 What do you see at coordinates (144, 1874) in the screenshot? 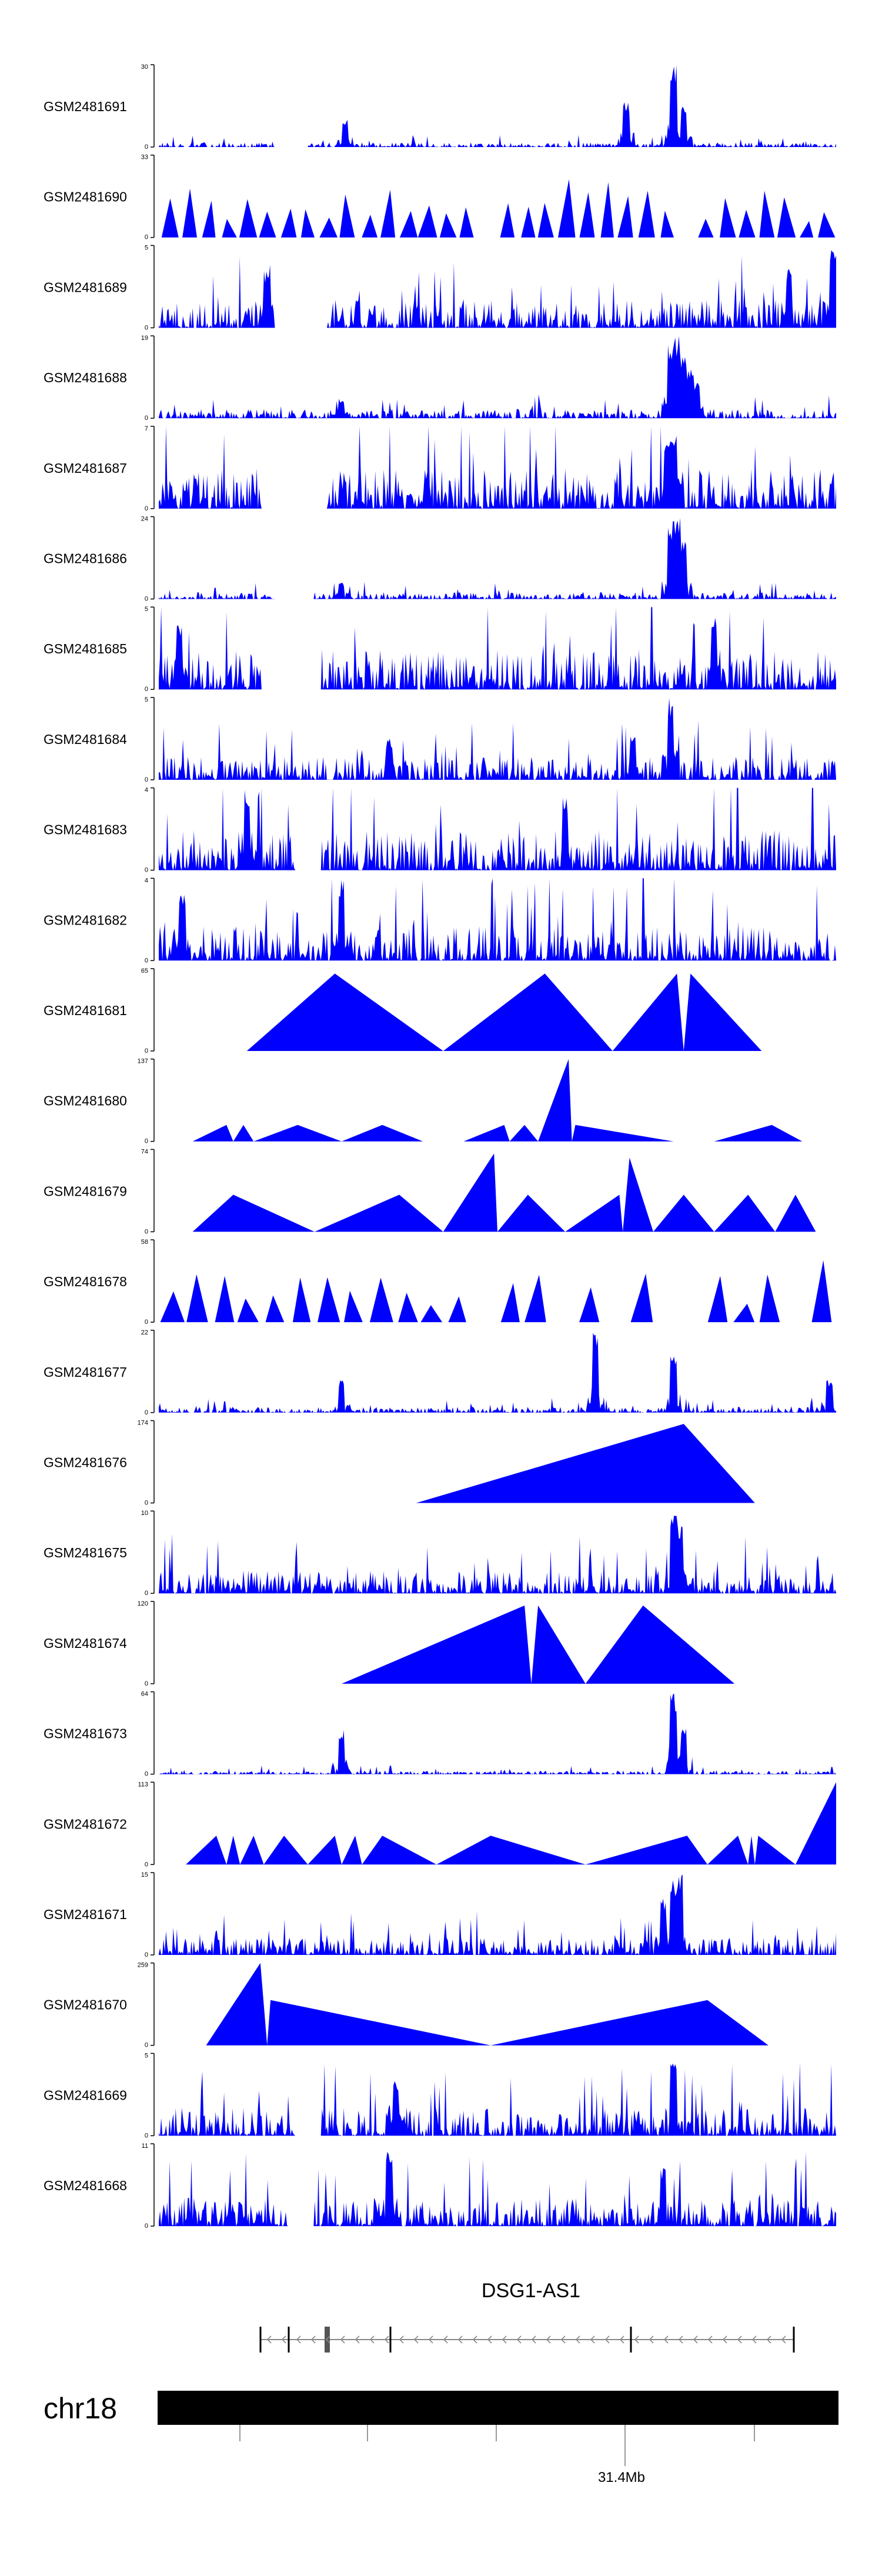
I see `y-axis-max-label: 15` at bounding box center [144, 1874].